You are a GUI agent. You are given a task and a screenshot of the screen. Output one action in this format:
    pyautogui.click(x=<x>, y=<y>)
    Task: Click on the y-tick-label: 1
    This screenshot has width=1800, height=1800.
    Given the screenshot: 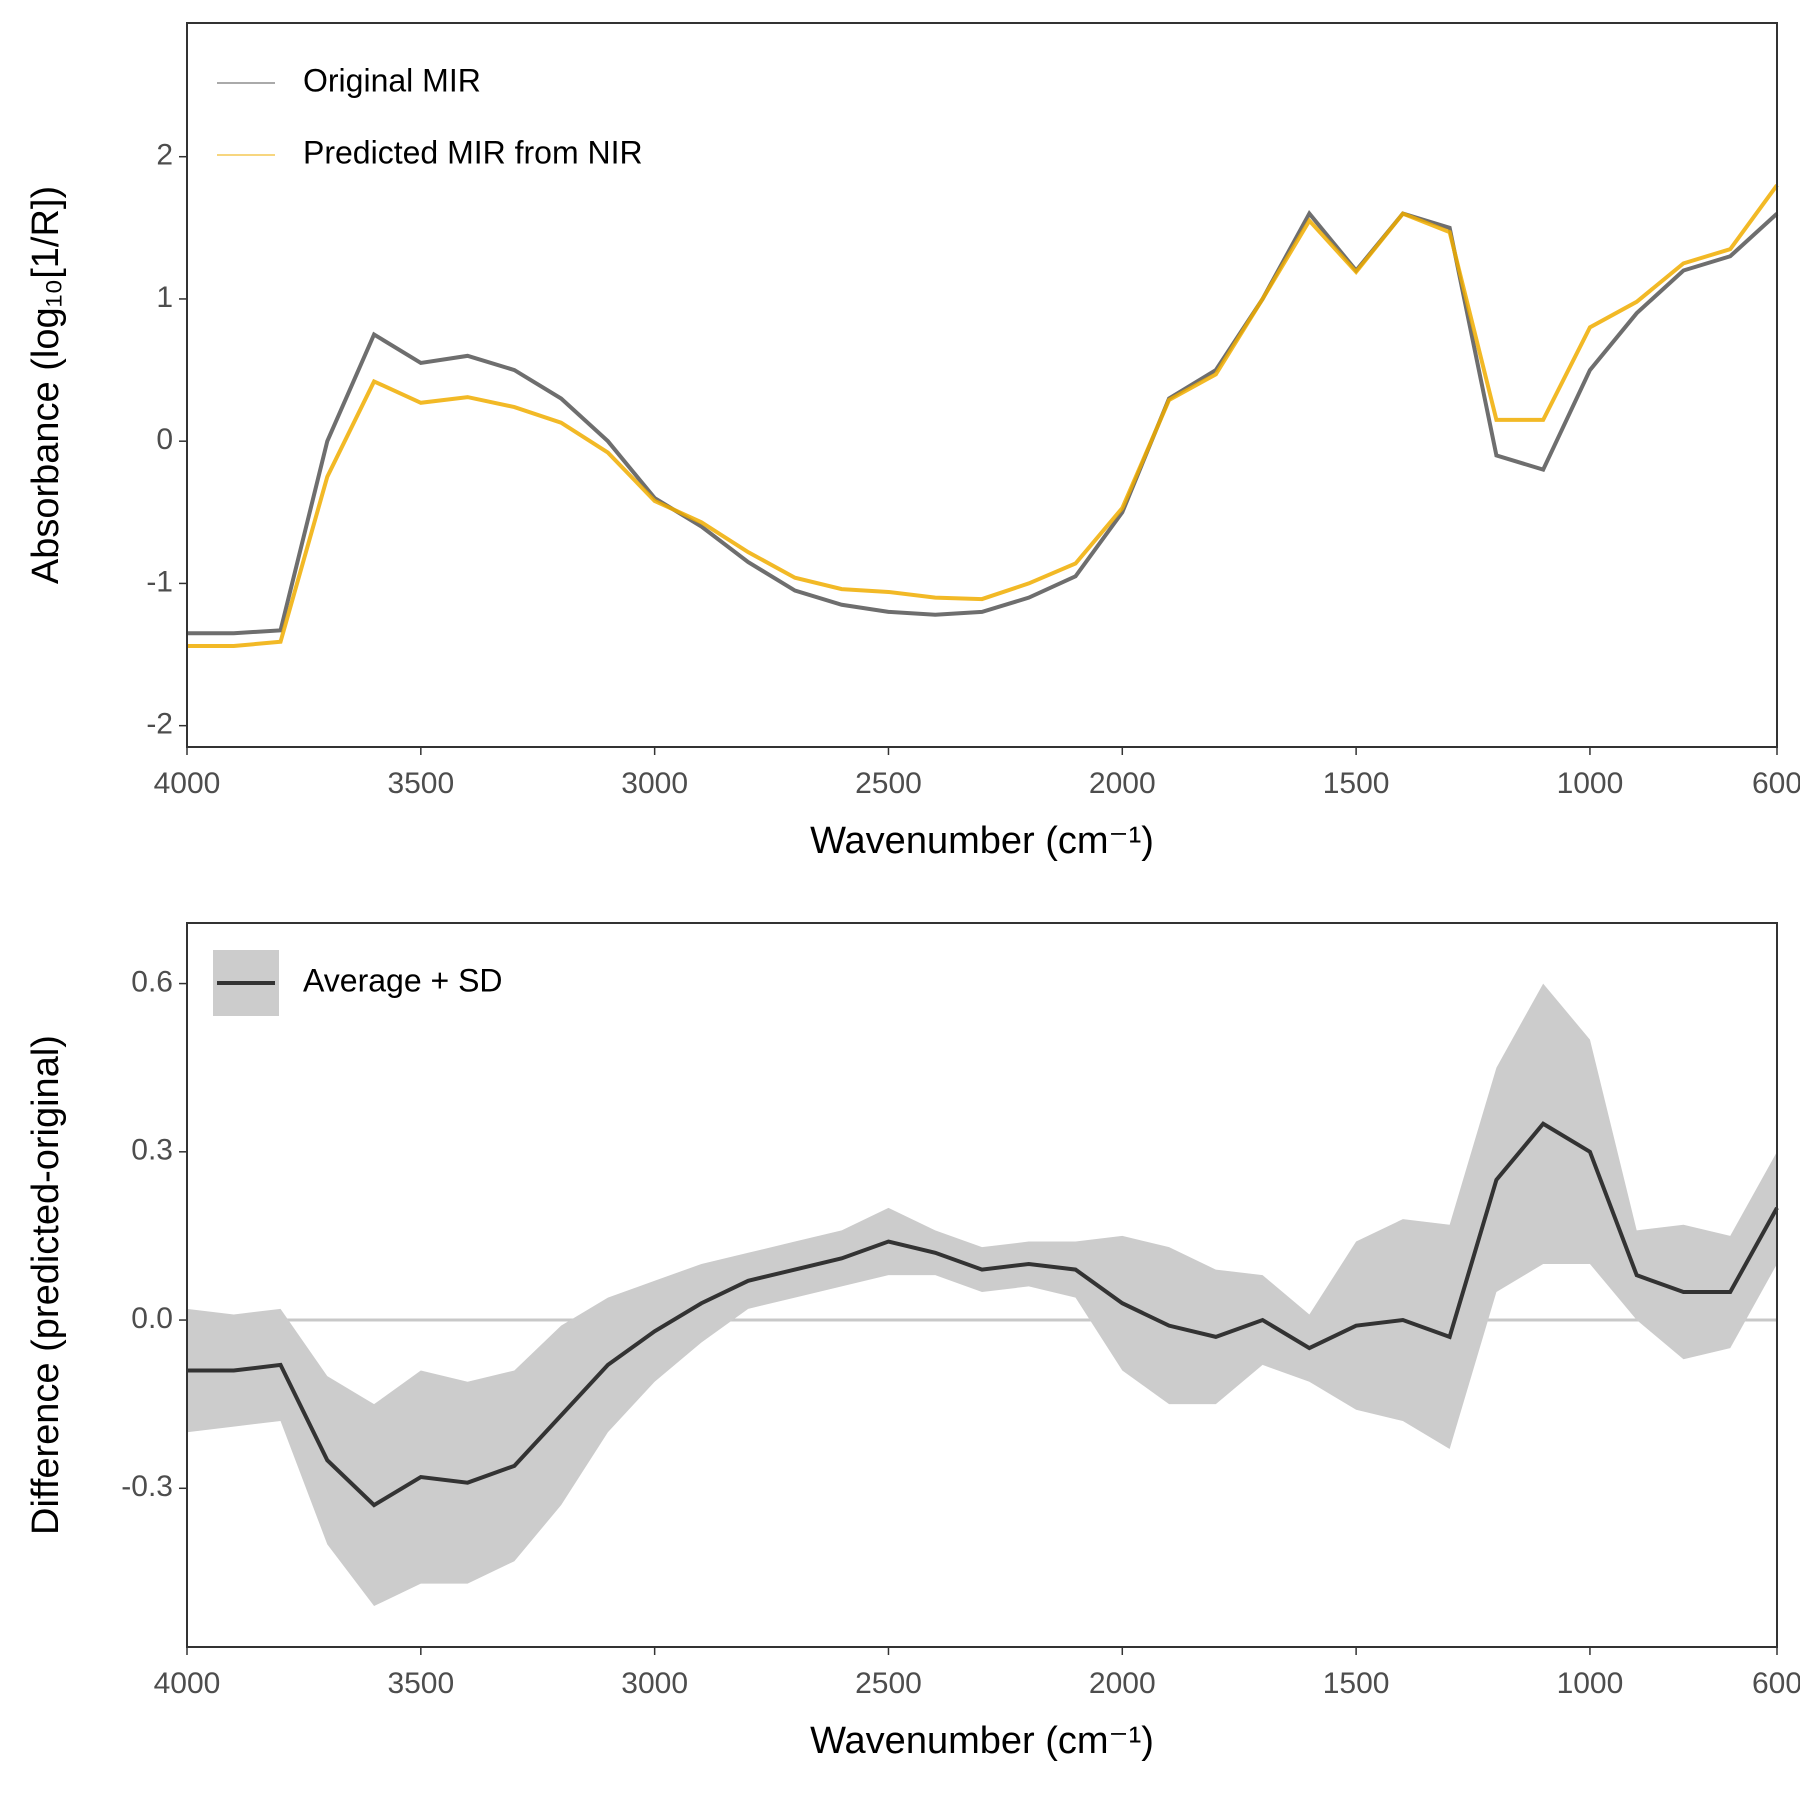 What is the action you would take?
    pyautogui.click(x=164, y=297)
    